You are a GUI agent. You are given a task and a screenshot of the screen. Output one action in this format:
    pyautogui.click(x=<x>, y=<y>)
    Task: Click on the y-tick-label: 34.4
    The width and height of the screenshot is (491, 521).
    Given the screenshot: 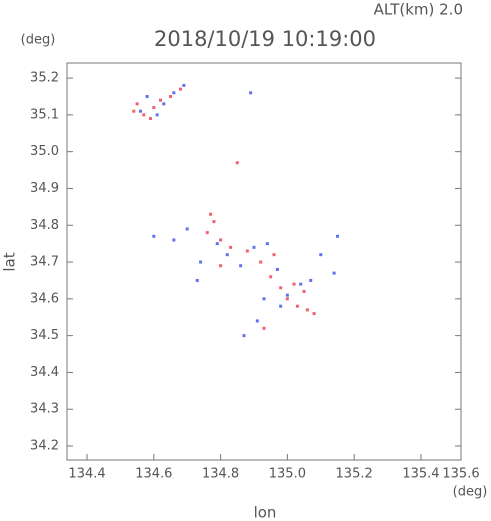 What is the action you would take?
    pyautogui.click(x=44, y=372)
    